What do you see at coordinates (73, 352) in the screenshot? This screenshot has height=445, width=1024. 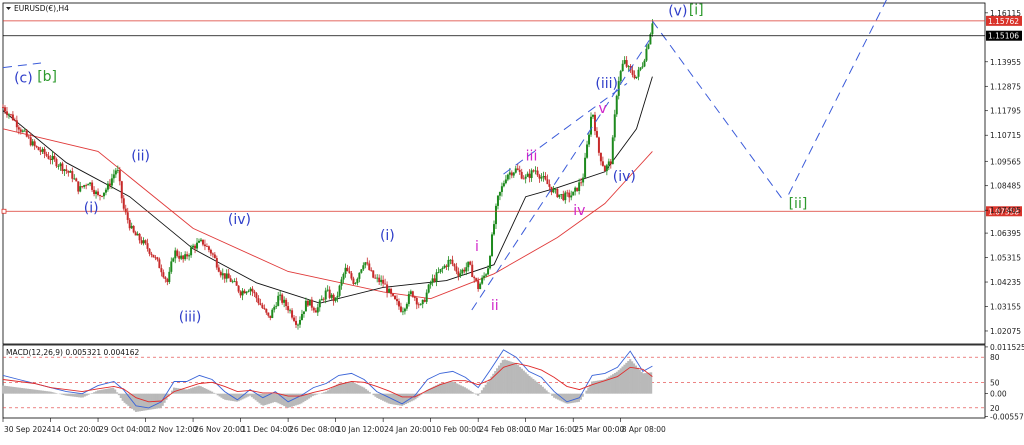 I see `macd-title: MACD(12,26,9) 0.005321 0.004162` at bounding box center [73, 352].